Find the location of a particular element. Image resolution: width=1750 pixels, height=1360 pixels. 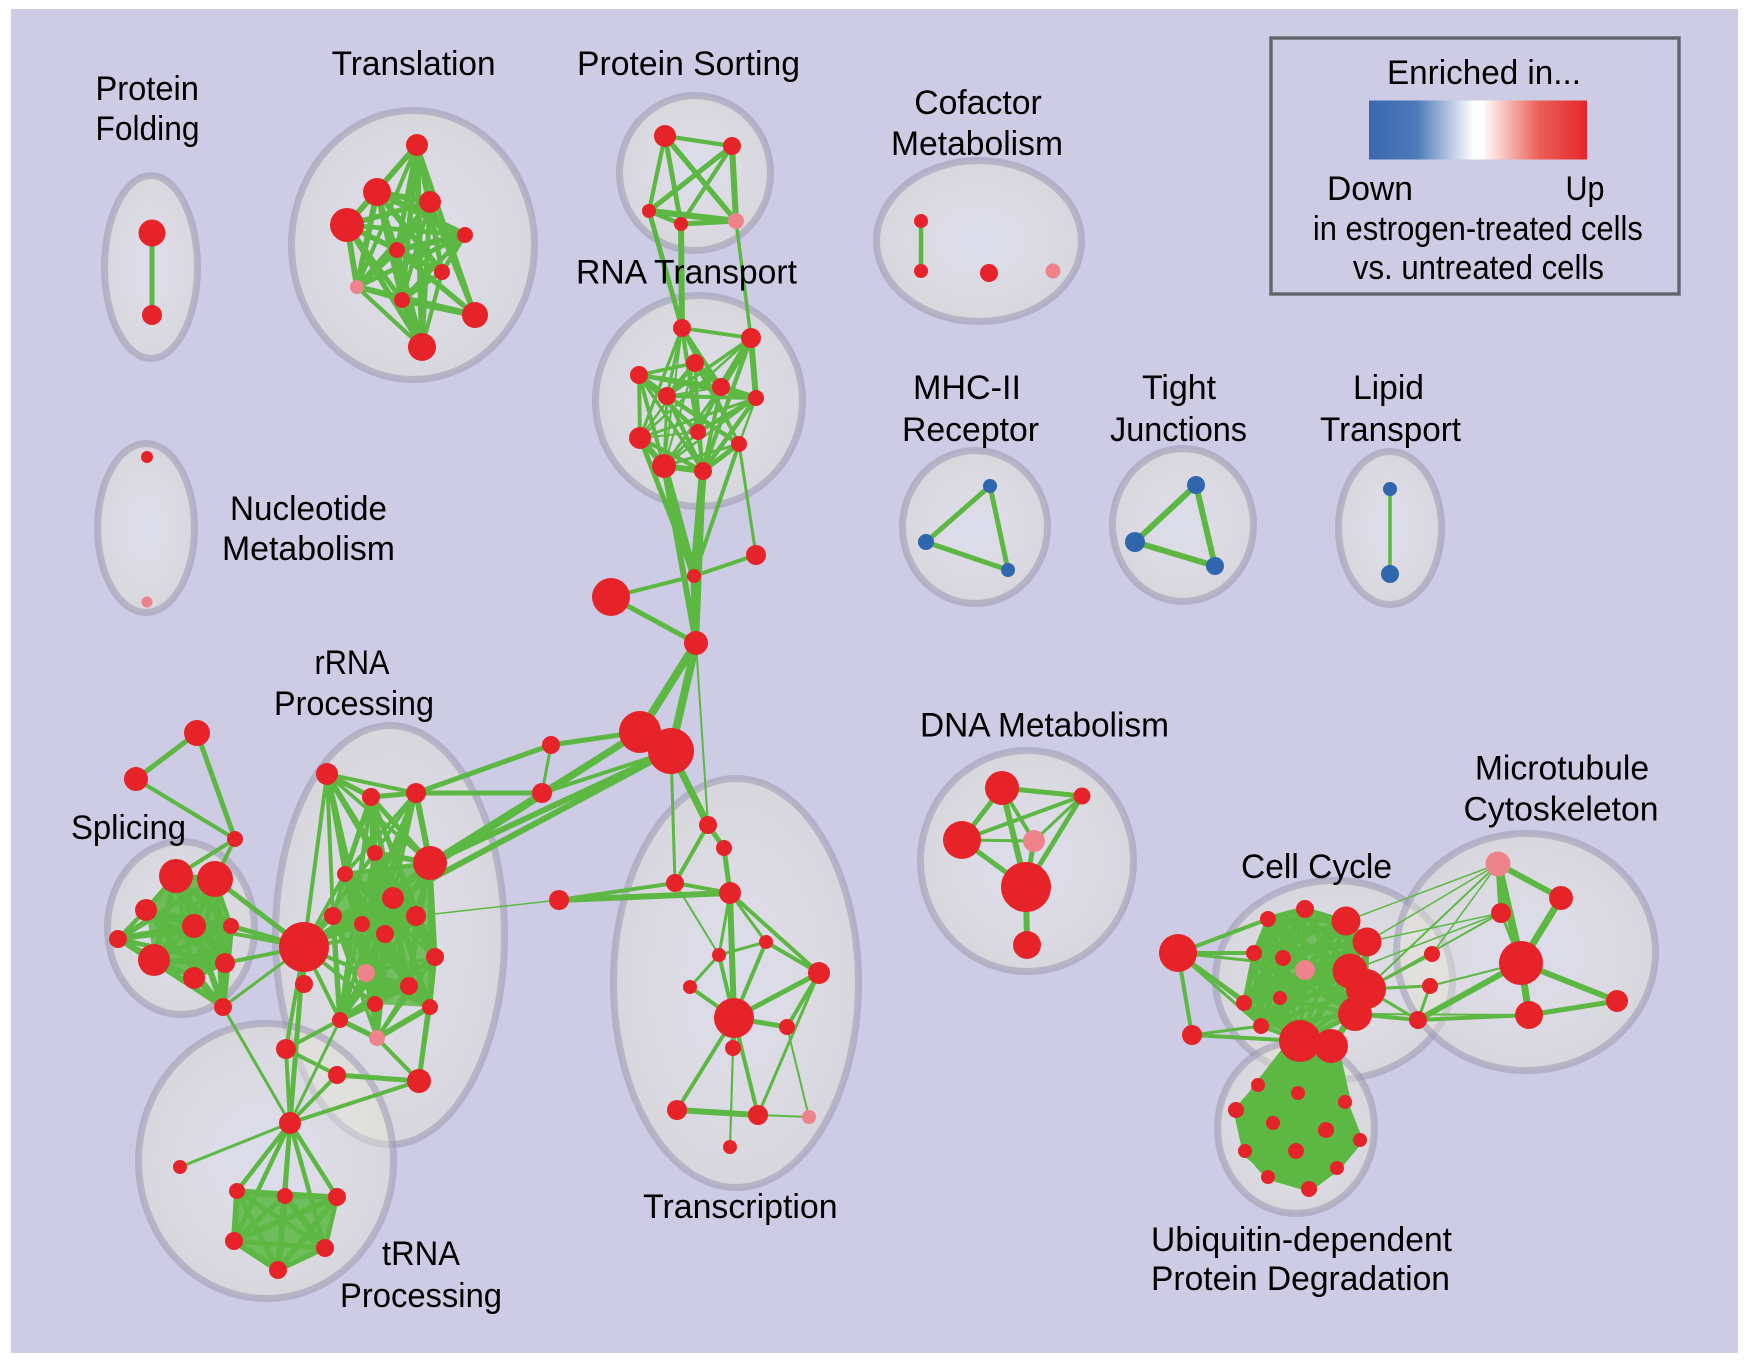

svg-text: Cofactor is located at coordinates (978, 103).